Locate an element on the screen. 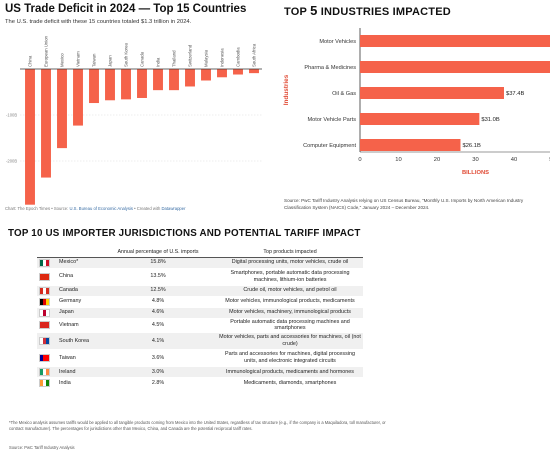 This screenshot has height=455, width=550. import-percentage: 2.8% is located at coordinates (158, 383).